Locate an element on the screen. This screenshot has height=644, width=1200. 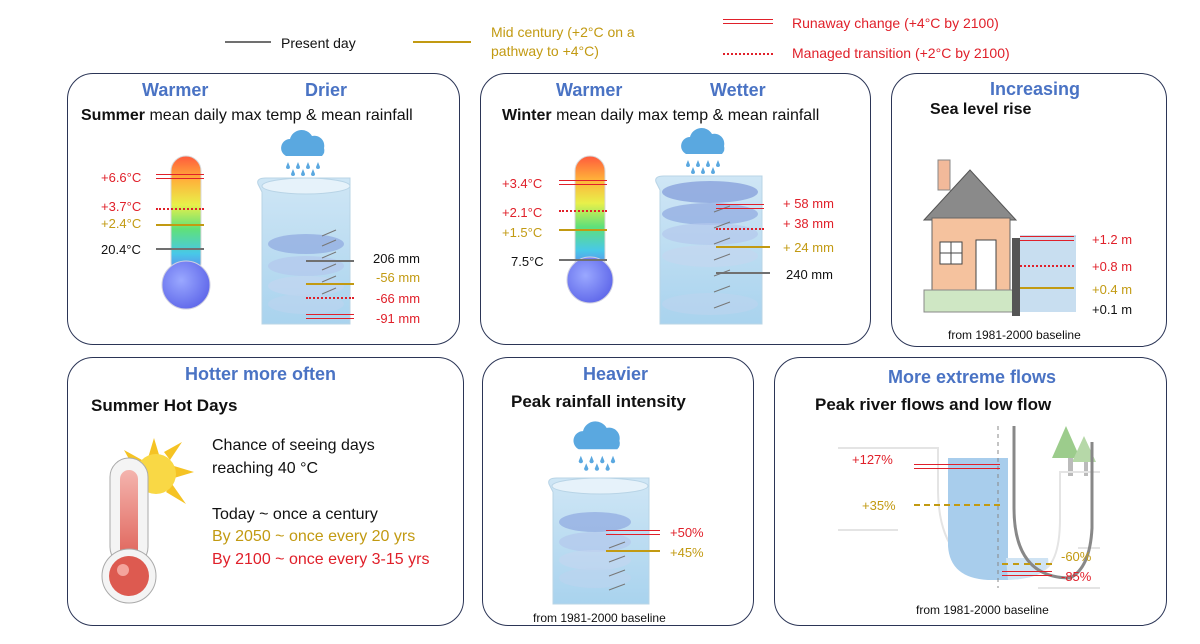
legend-runaway-label: Runaway change (+4°C by 2100) is located at coordinates (895, 23).